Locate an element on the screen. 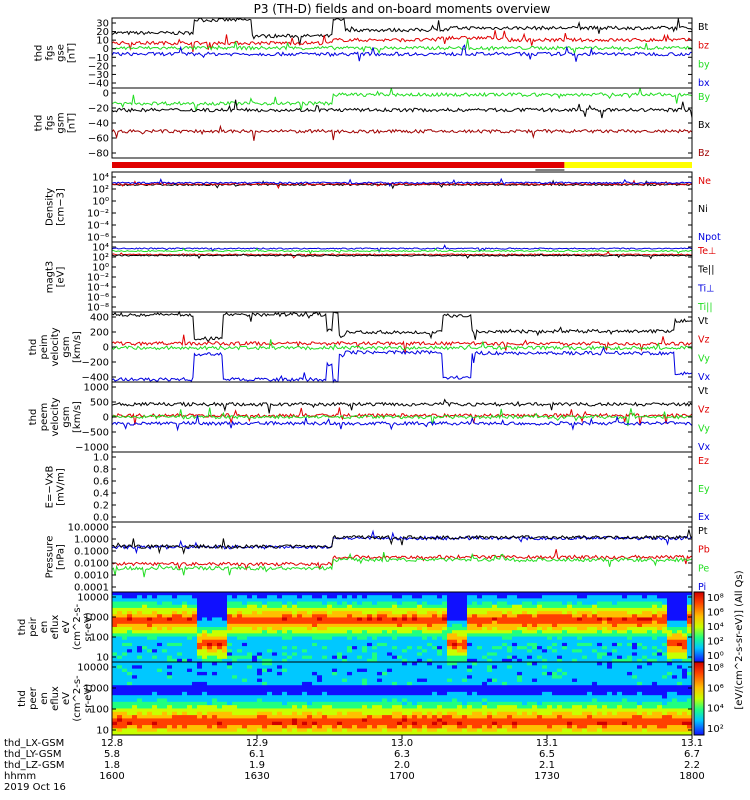 This screenshot has width=750, height=800. y-axis-label: velocity is located at coordinates (55, 346).